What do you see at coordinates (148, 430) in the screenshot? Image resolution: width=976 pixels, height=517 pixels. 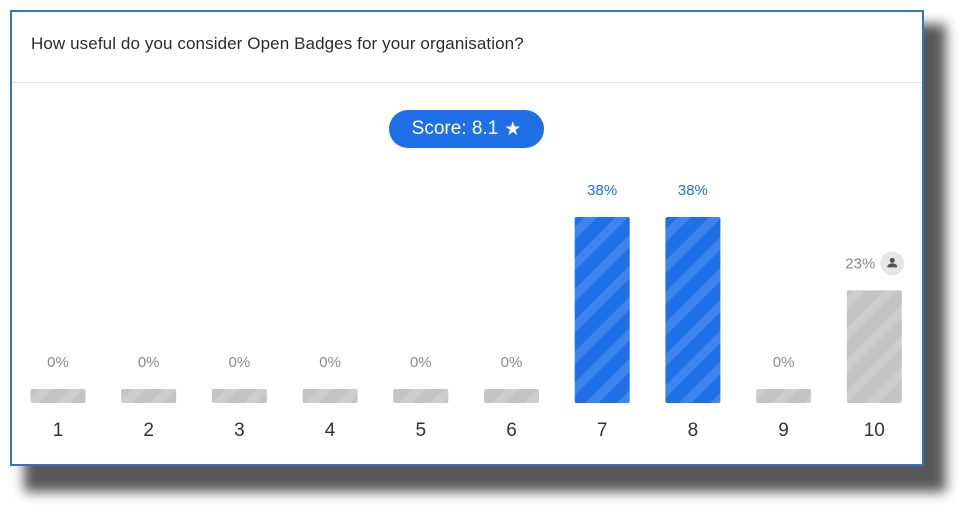 I see `category-label-2: 2` at bounding box center [148, 430].